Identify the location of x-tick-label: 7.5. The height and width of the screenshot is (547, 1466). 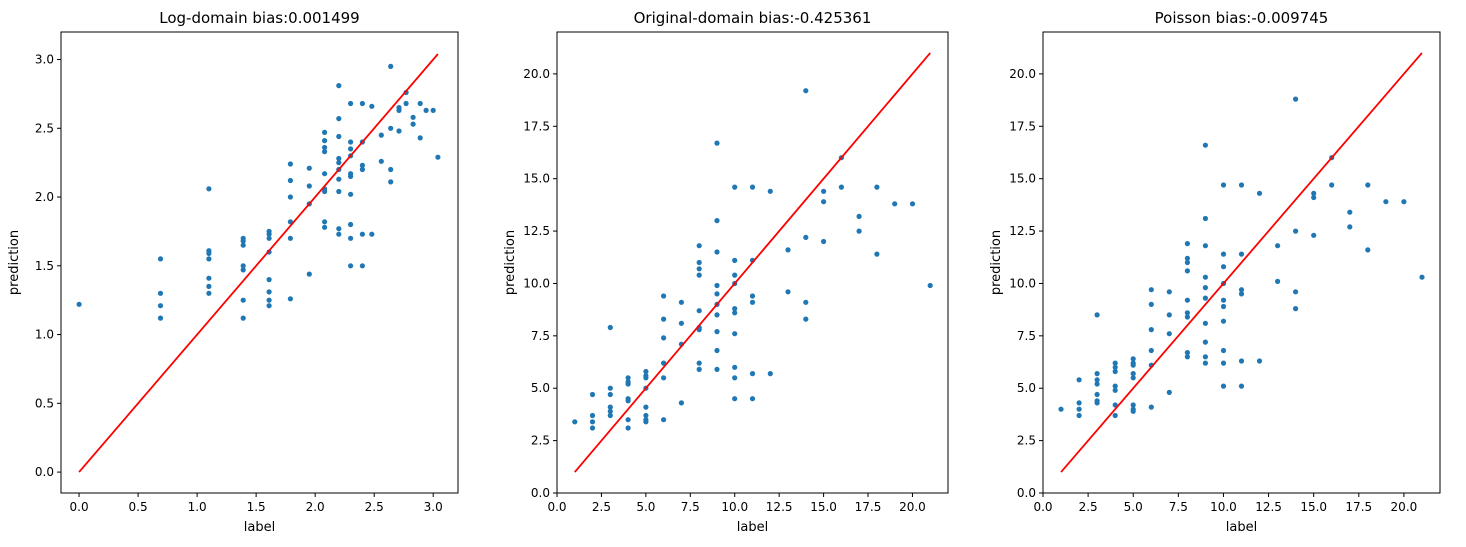
(690, 507).